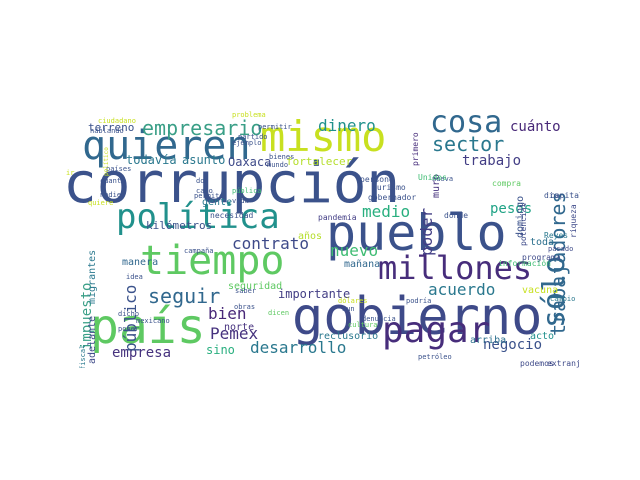  What do you see at coordinates (337, 217) in the screenshot?
I see `word-58: pandemia` at bounding box center [337, 217].